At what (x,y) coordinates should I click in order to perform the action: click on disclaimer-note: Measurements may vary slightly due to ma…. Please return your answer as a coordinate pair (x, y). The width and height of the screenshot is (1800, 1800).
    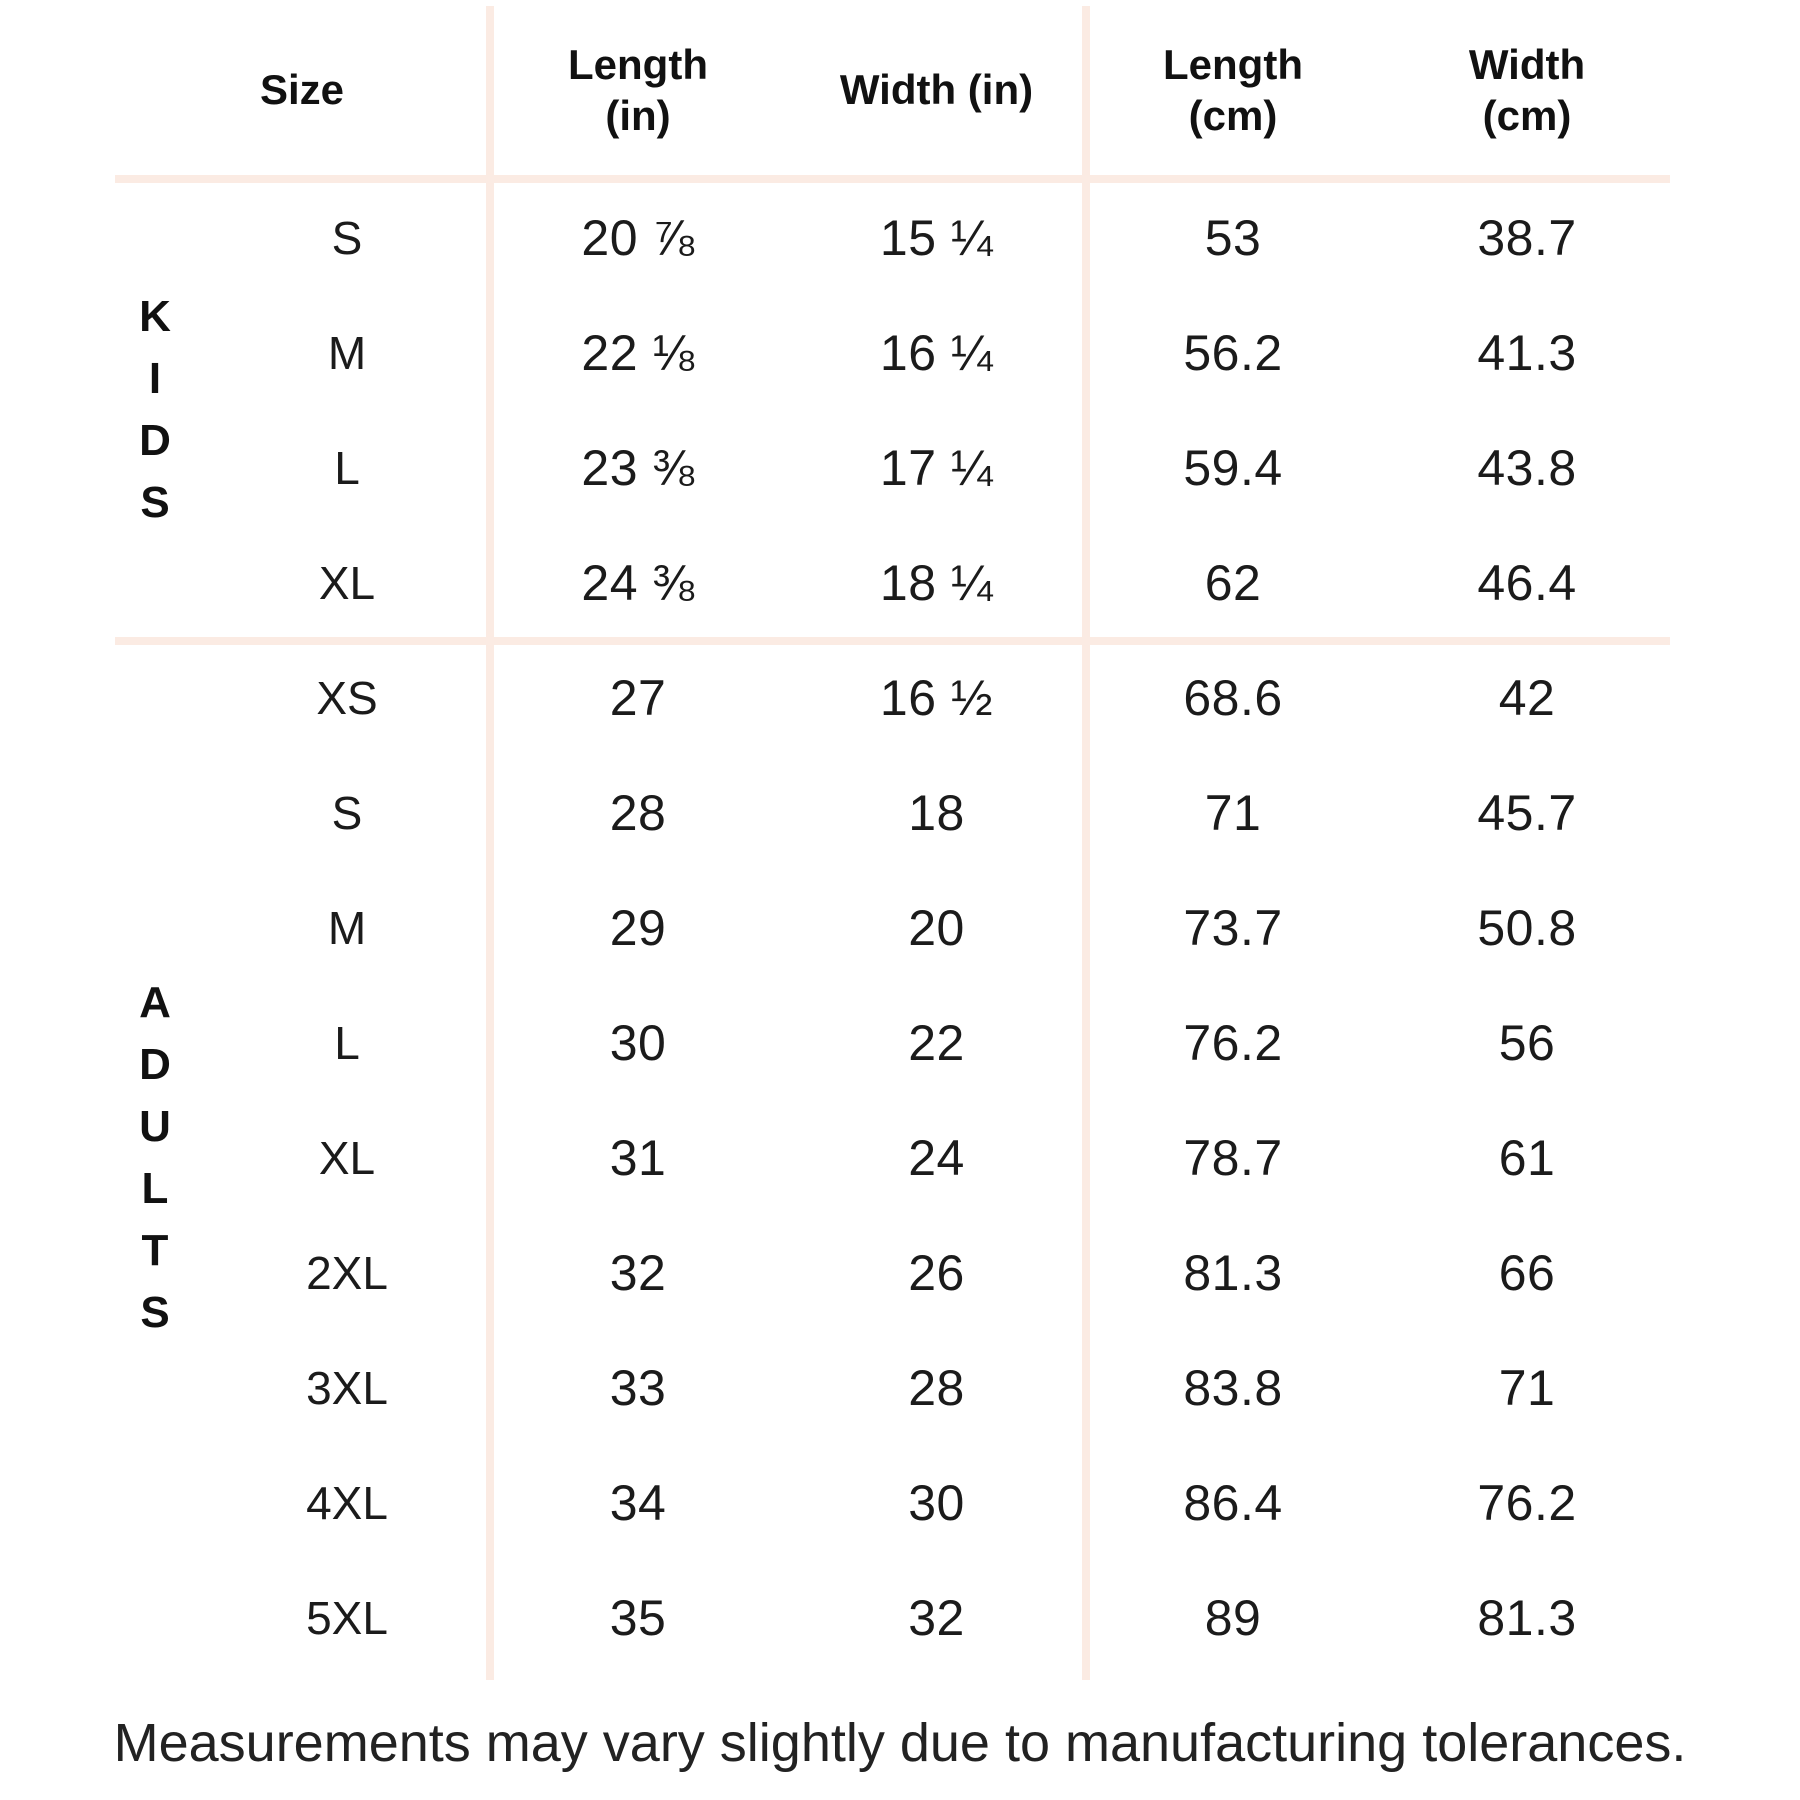
    Looking at the image, I should click on (900, 1743).